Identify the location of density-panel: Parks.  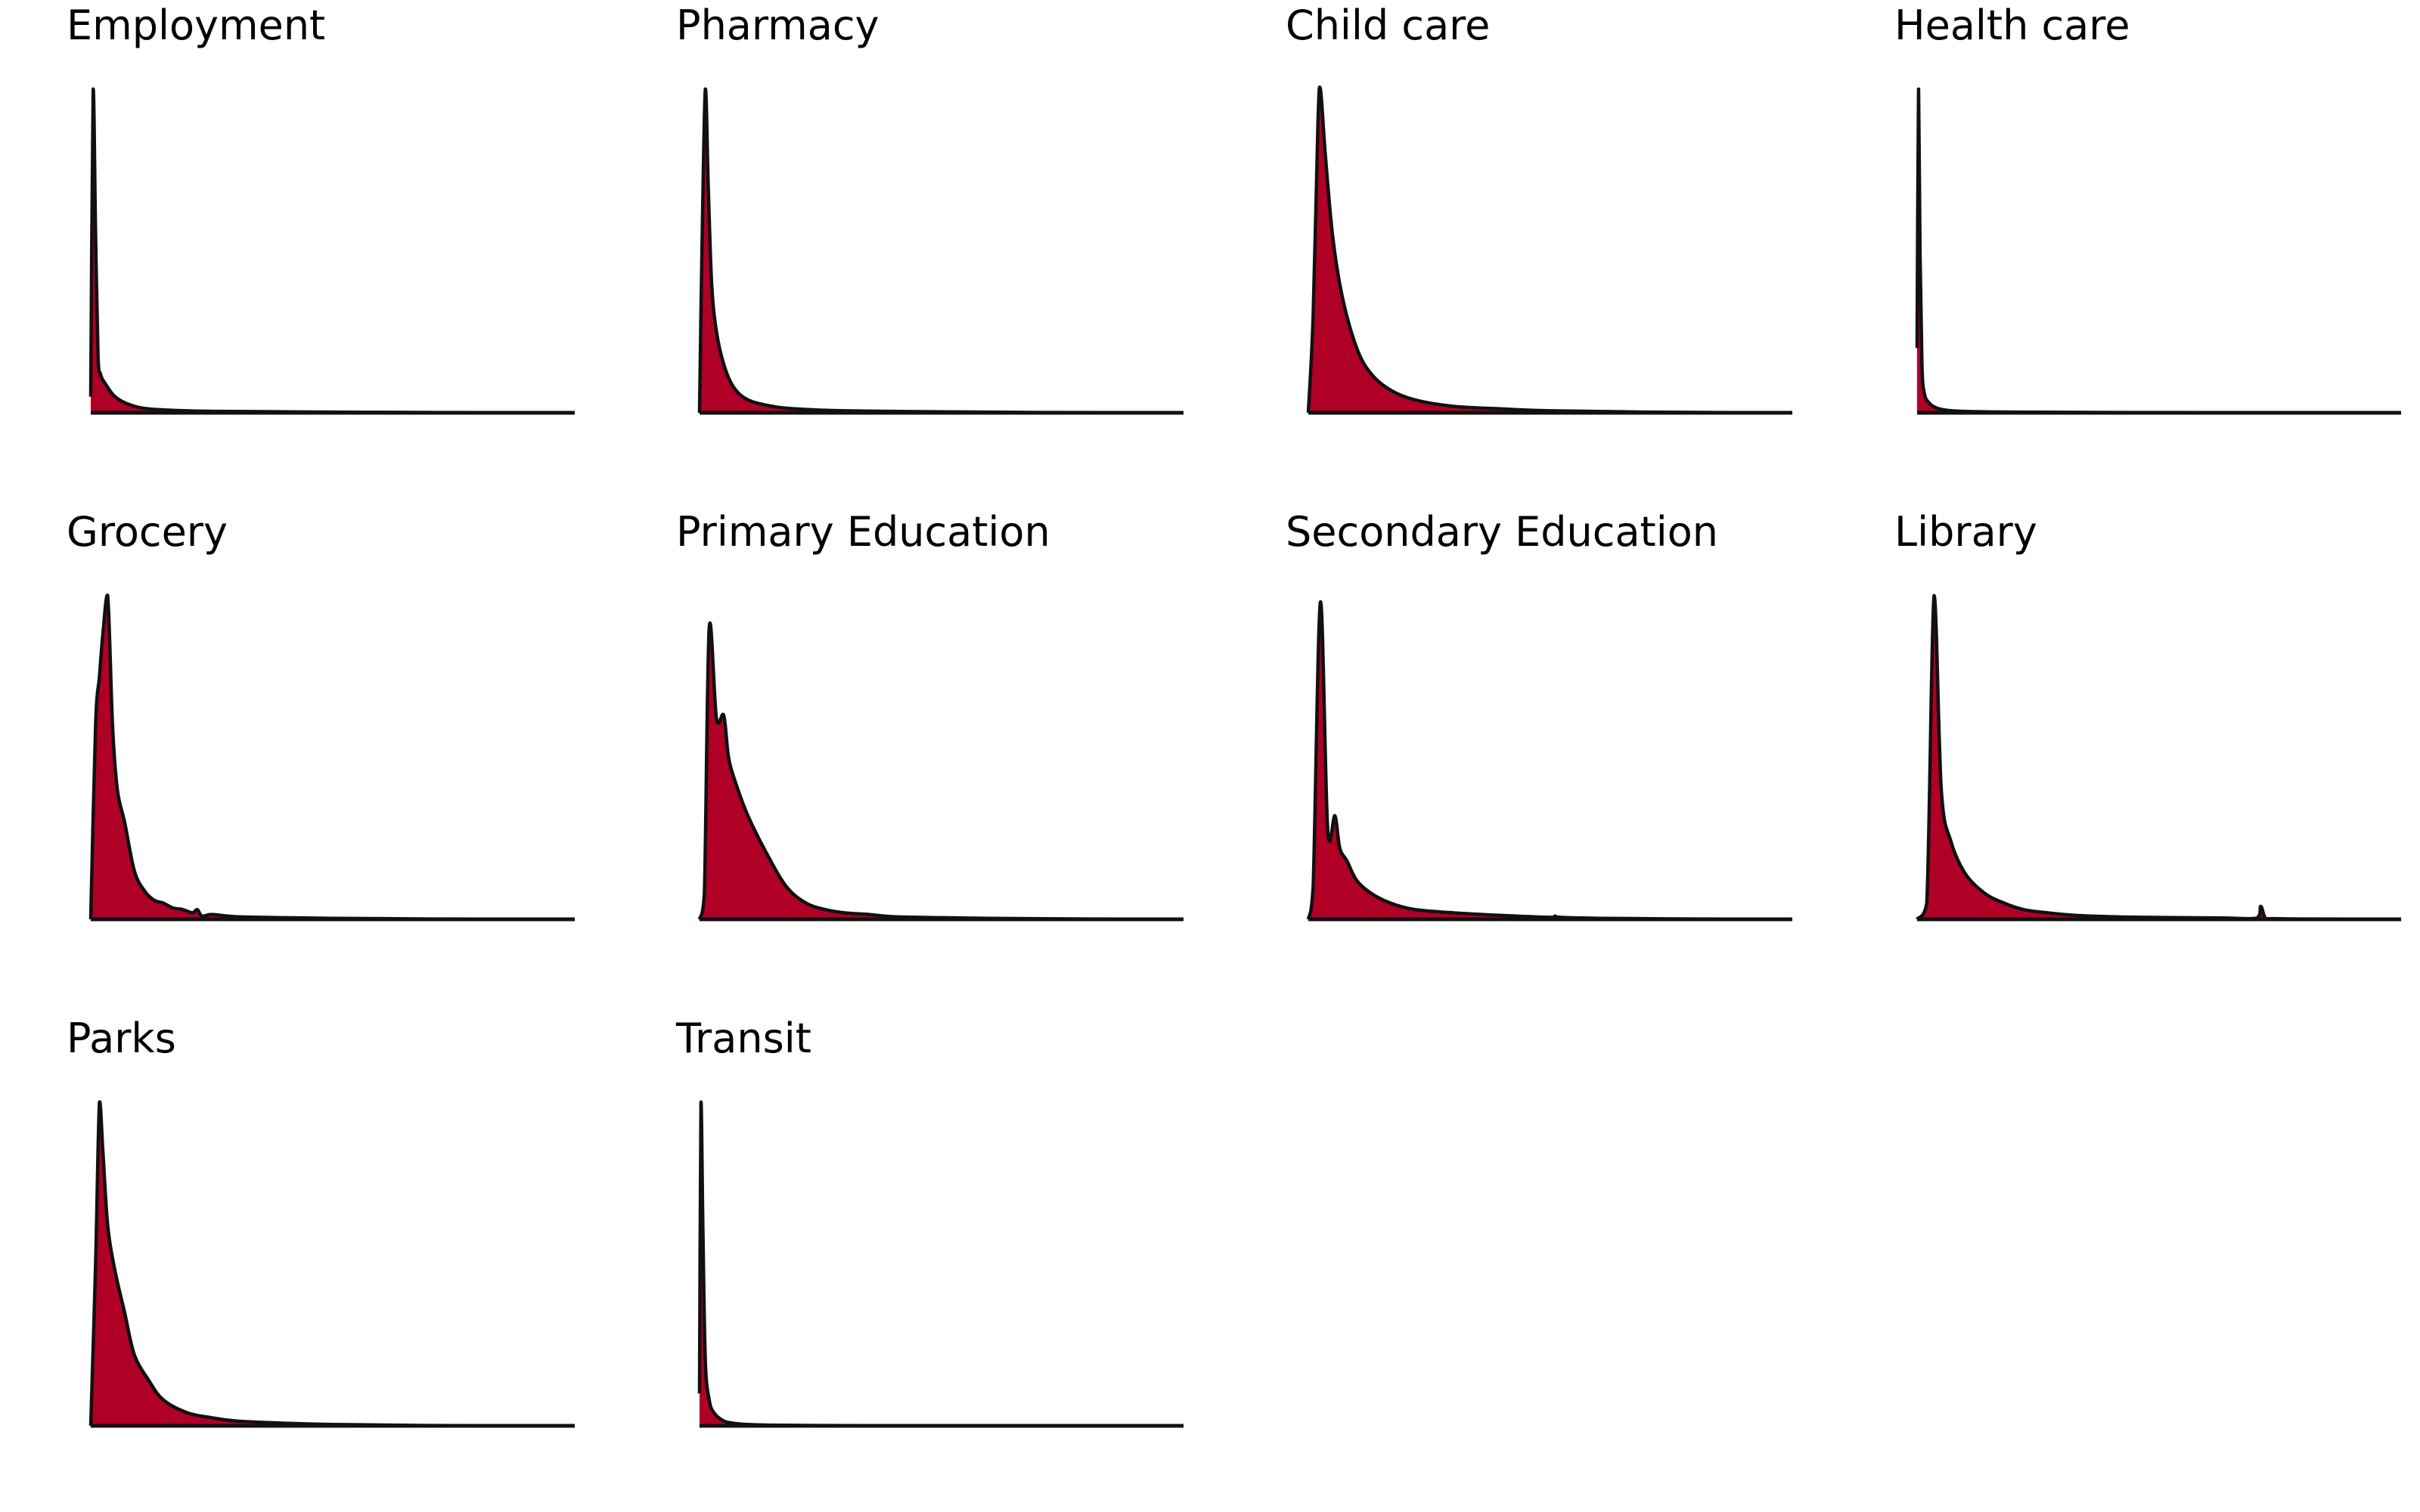
(321, 1221).